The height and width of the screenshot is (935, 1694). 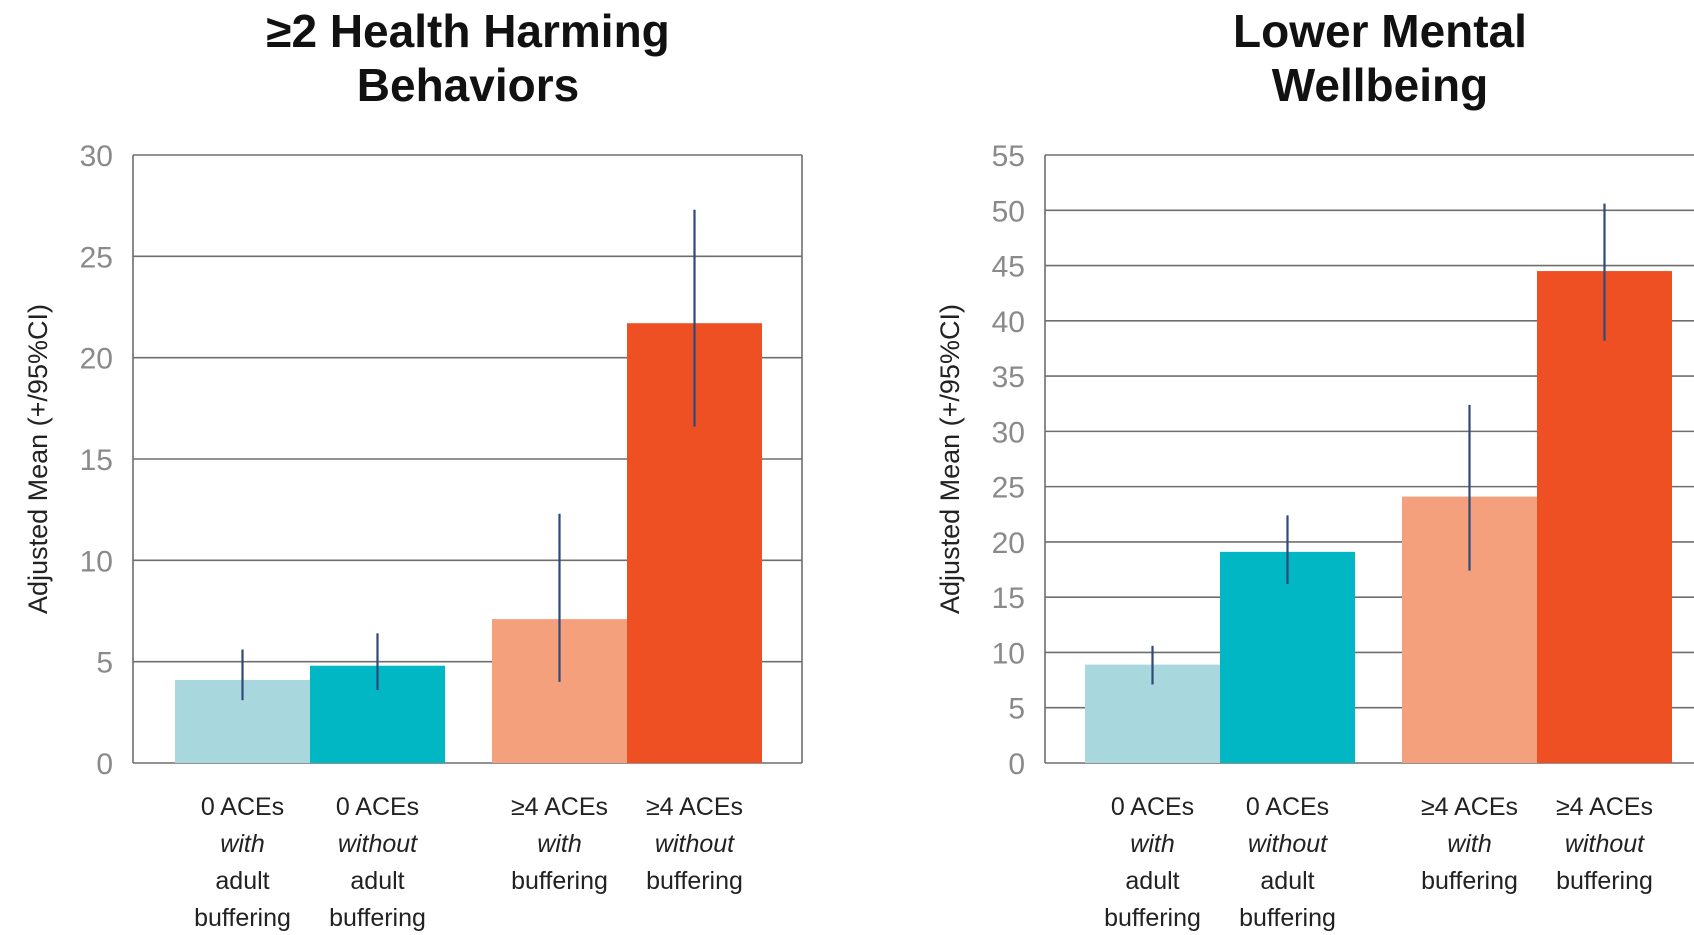 What do you see at coordinates (1008, 267) in the screenshot?
I see `y-tick-label: 45` at bounding box center [1008, 267].